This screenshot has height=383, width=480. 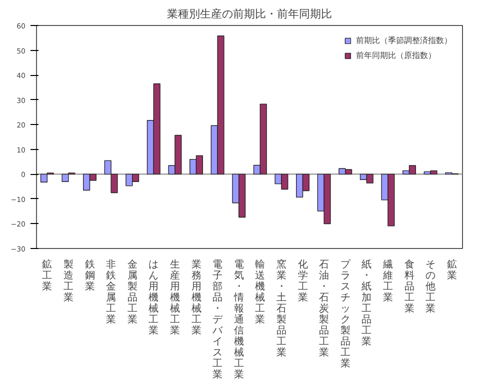 What do you see at coordinates (404, 40) in the screenshot?
I see `legend-label: 前期比（季節調整済指数）` at bounding box center [404, 40].